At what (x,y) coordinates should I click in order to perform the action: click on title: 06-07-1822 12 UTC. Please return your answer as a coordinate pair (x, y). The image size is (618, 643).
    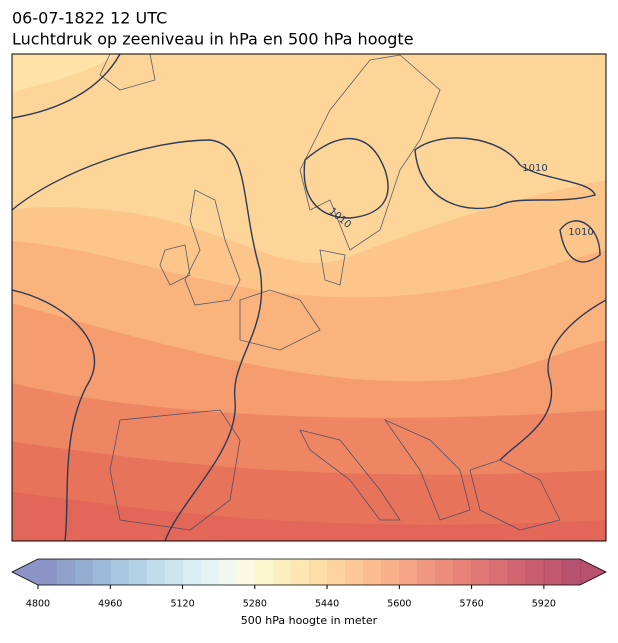
    Looking at the image, I should click on (89, 18).